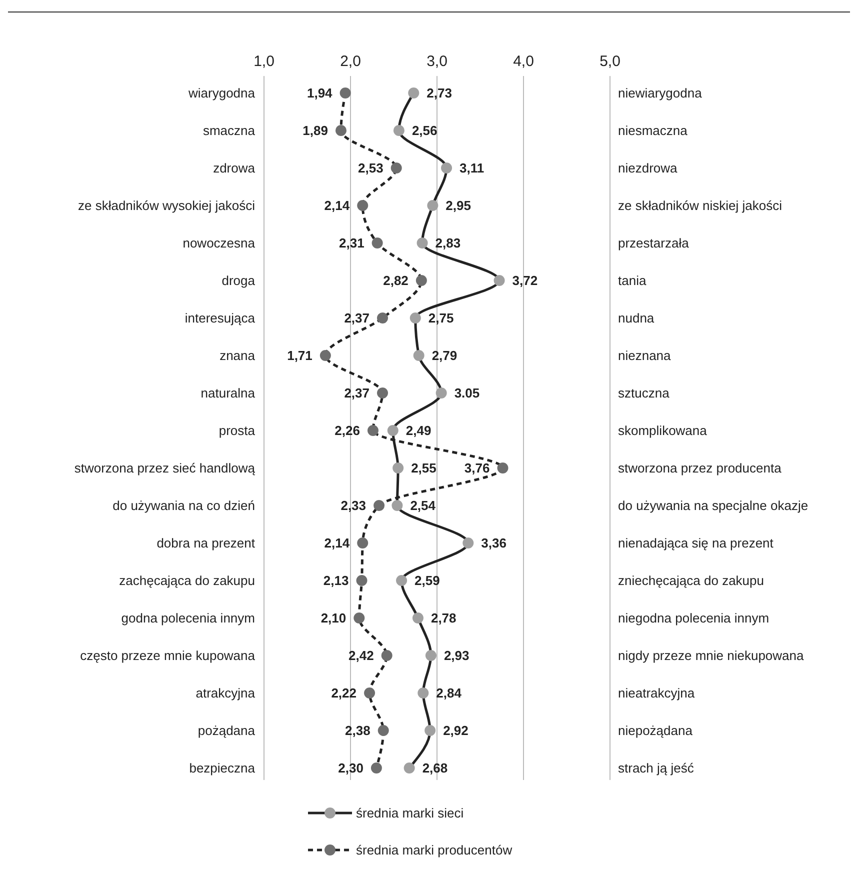 The width and height of the screenshot is (858, 894). Describe the element at coordinates (610, 61) in the screenshot. I see `x-tick-label: 5,0` at that location.